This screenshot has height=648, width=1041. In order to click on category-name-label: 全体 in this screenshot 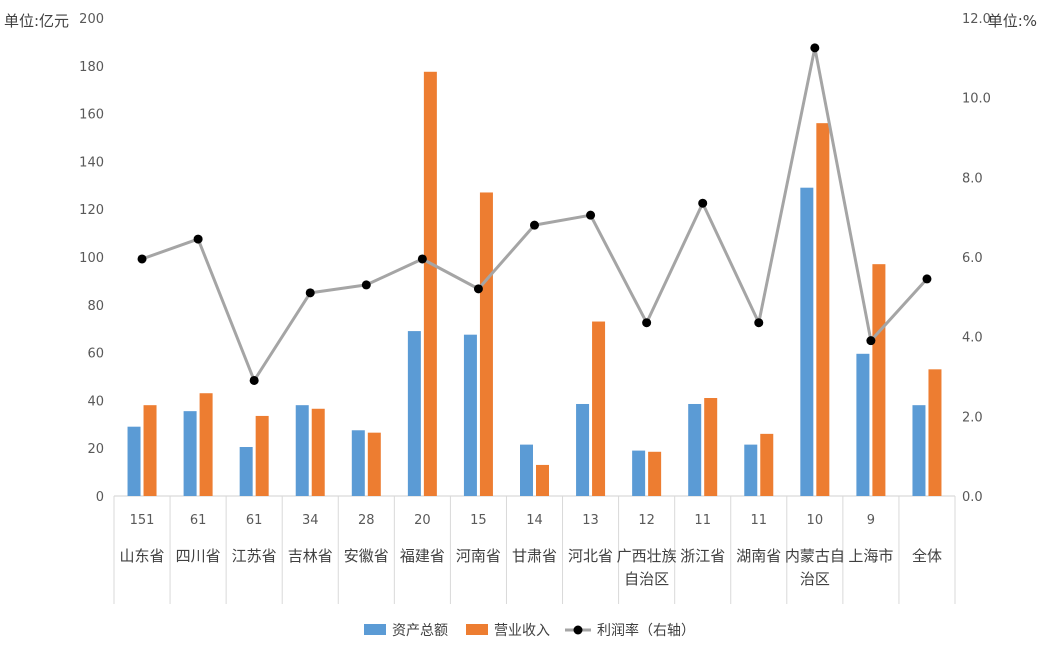, I will do `click(927, 556)`.